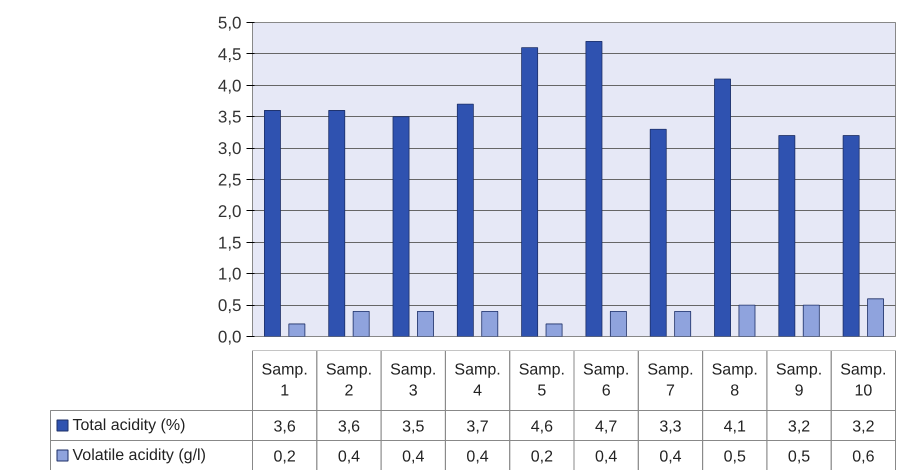 The image size is (911, 470). What do you see at coordinates (413, 380) in the screenshot?
I see `x-tick-label: Samp. 3` at bounding box center [413, 380].